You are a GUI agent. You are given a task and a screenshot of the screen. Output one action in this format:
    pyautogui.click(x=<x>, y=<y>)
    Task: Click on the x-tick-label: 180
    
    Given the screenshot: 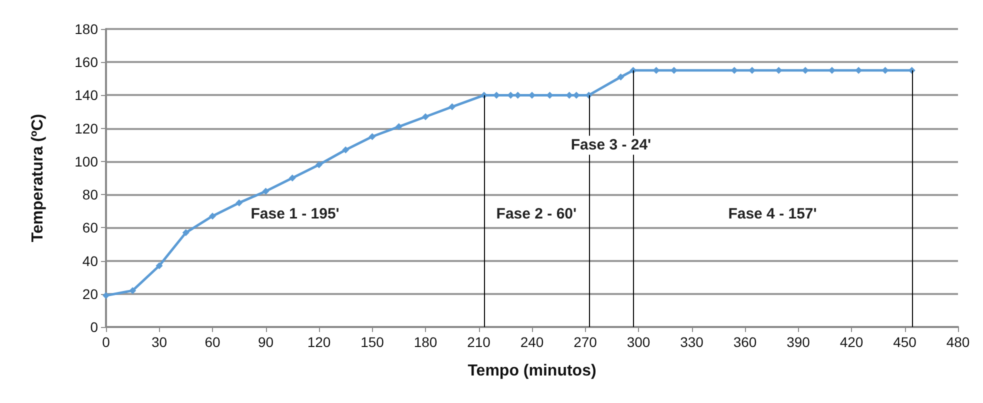 What is the action you would take?
    pyautogui.click(x=426, y=342)
    